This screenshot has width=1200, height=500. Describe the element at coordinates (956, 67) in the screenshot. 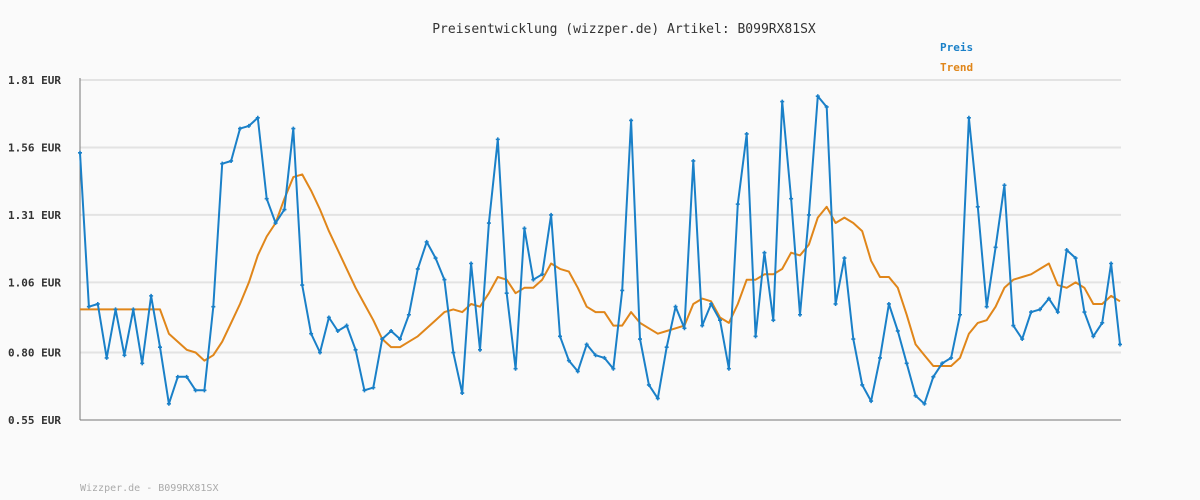

I see `legend-trend: Trend` at that location.